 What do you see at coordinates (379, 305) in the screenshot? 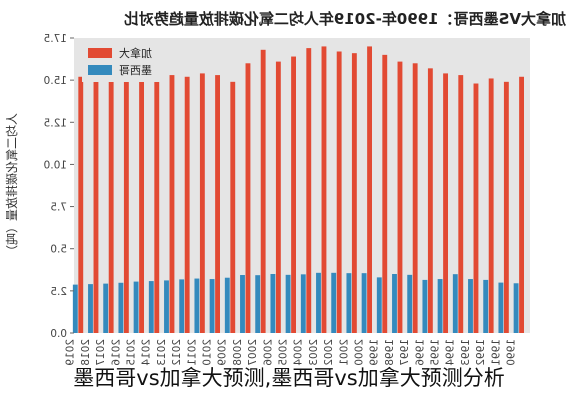
I see `bar-mexico-1999` at bounding box center [379, 305].